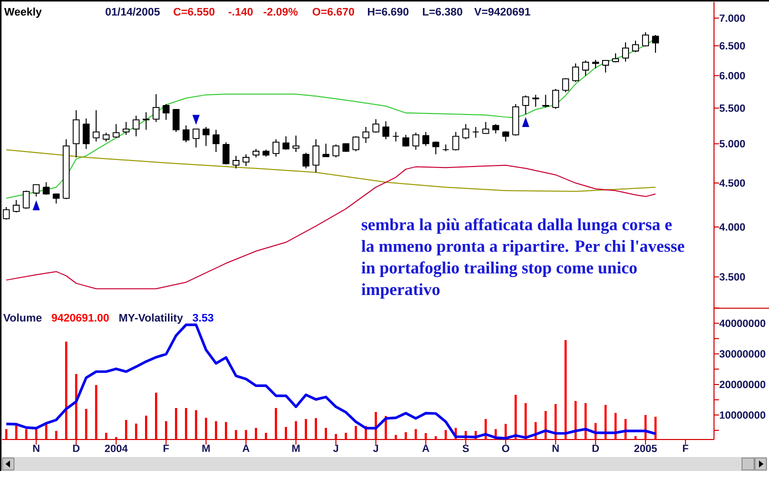  I want to click on chart-title: Weekly, so click(23, 13).